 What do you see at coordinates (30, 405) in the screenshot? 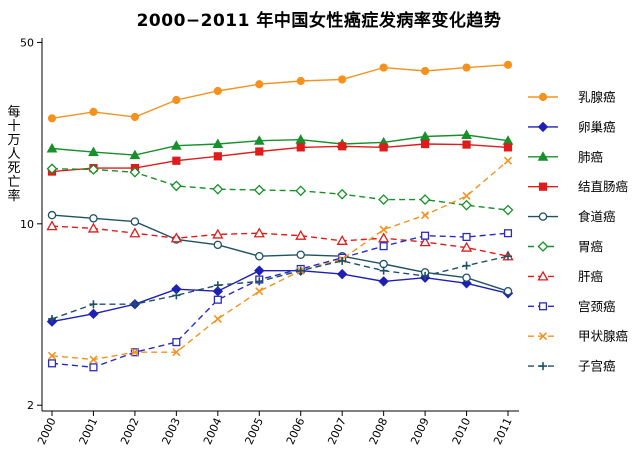
I see `y-tick-label: 2` at bounding box center [30, 405].